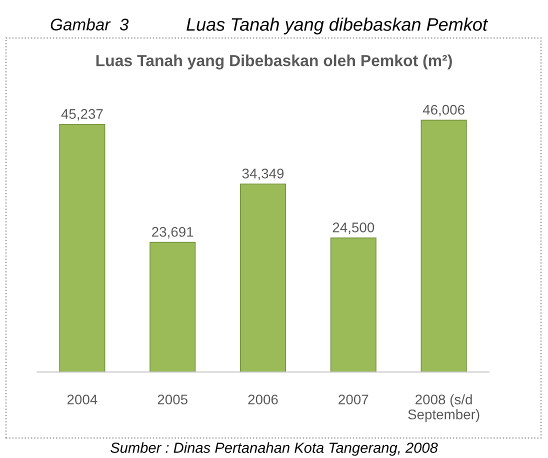  What do you see at coordinates (82, 115) in the screenshot?
I see `data-label: 45,237` at bounding box center [82, 115].